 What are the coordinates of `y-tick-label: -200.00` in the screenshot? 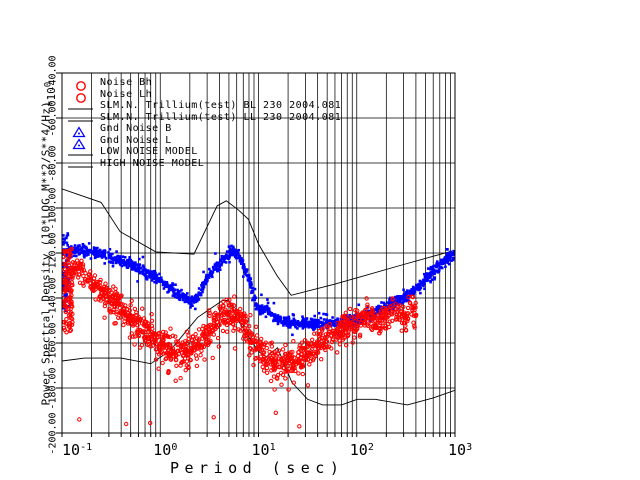 It's located at (53, 433).